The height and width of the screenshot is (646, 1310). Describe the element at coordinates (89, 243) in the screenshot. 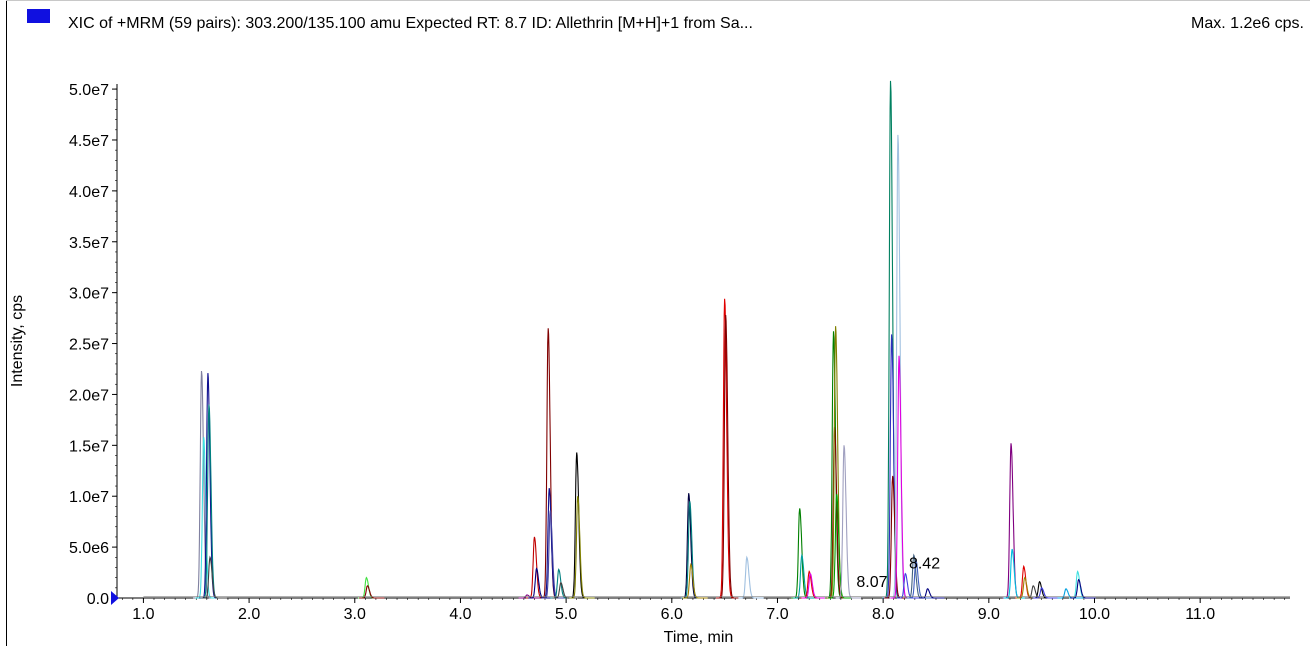

I see `y-tick-label: 3.5e7` at that location.